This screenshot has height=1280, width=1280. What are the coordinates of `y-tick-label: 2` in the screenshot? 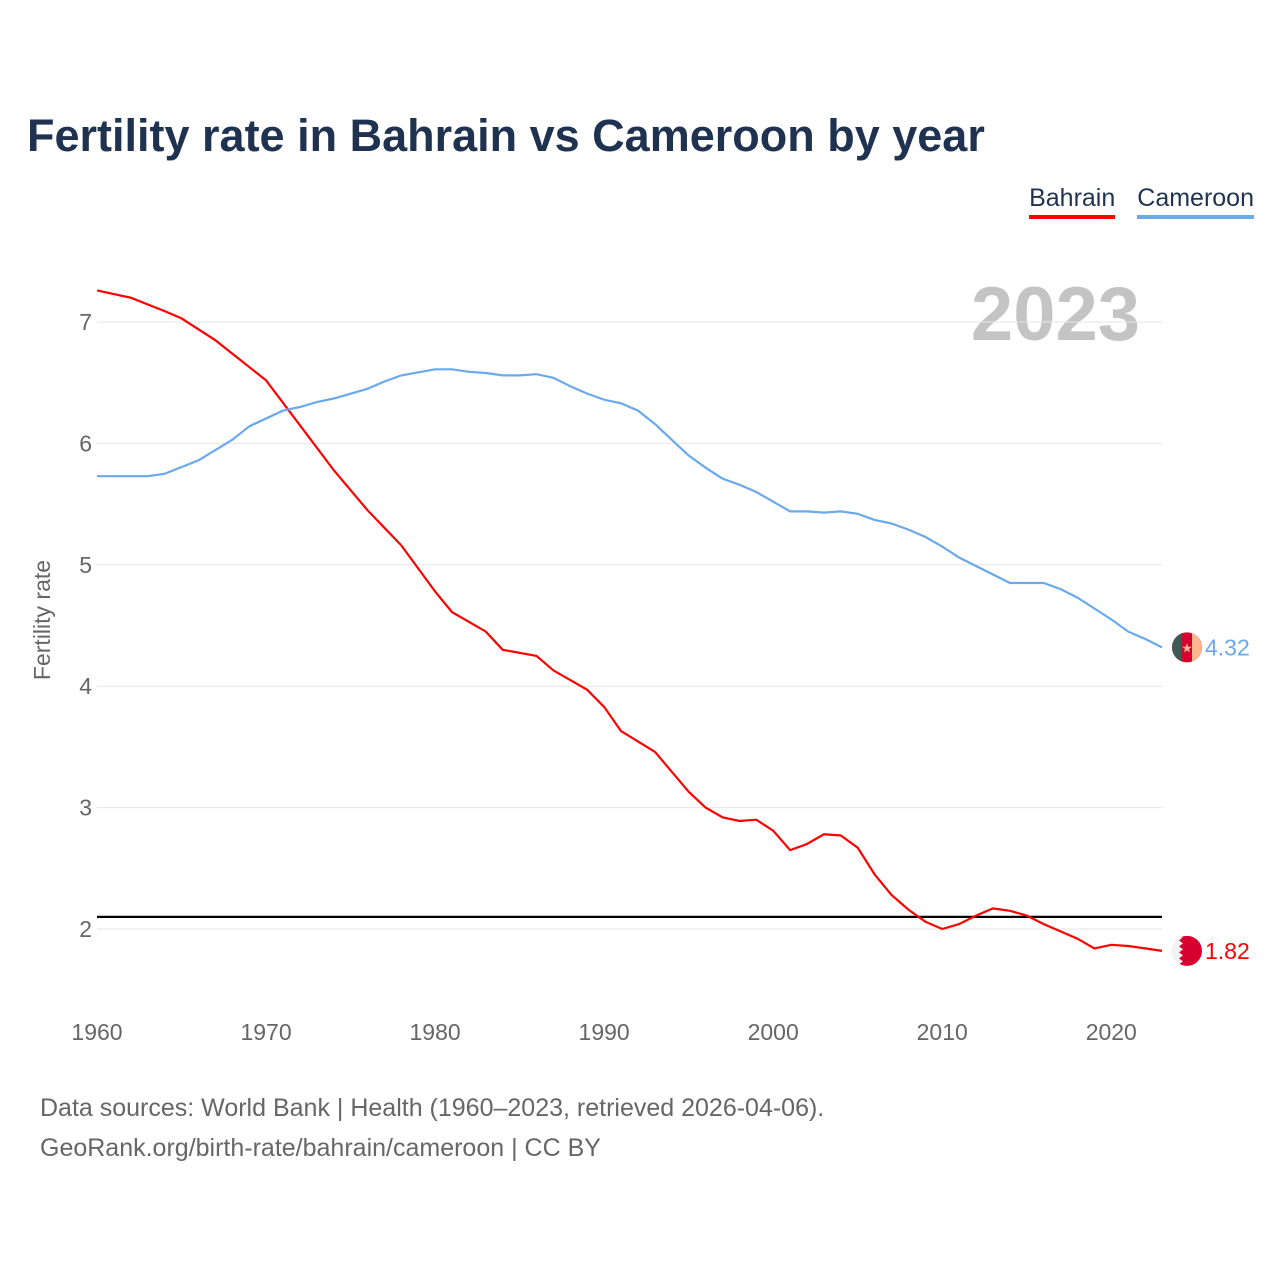 It's located at (85, 929).